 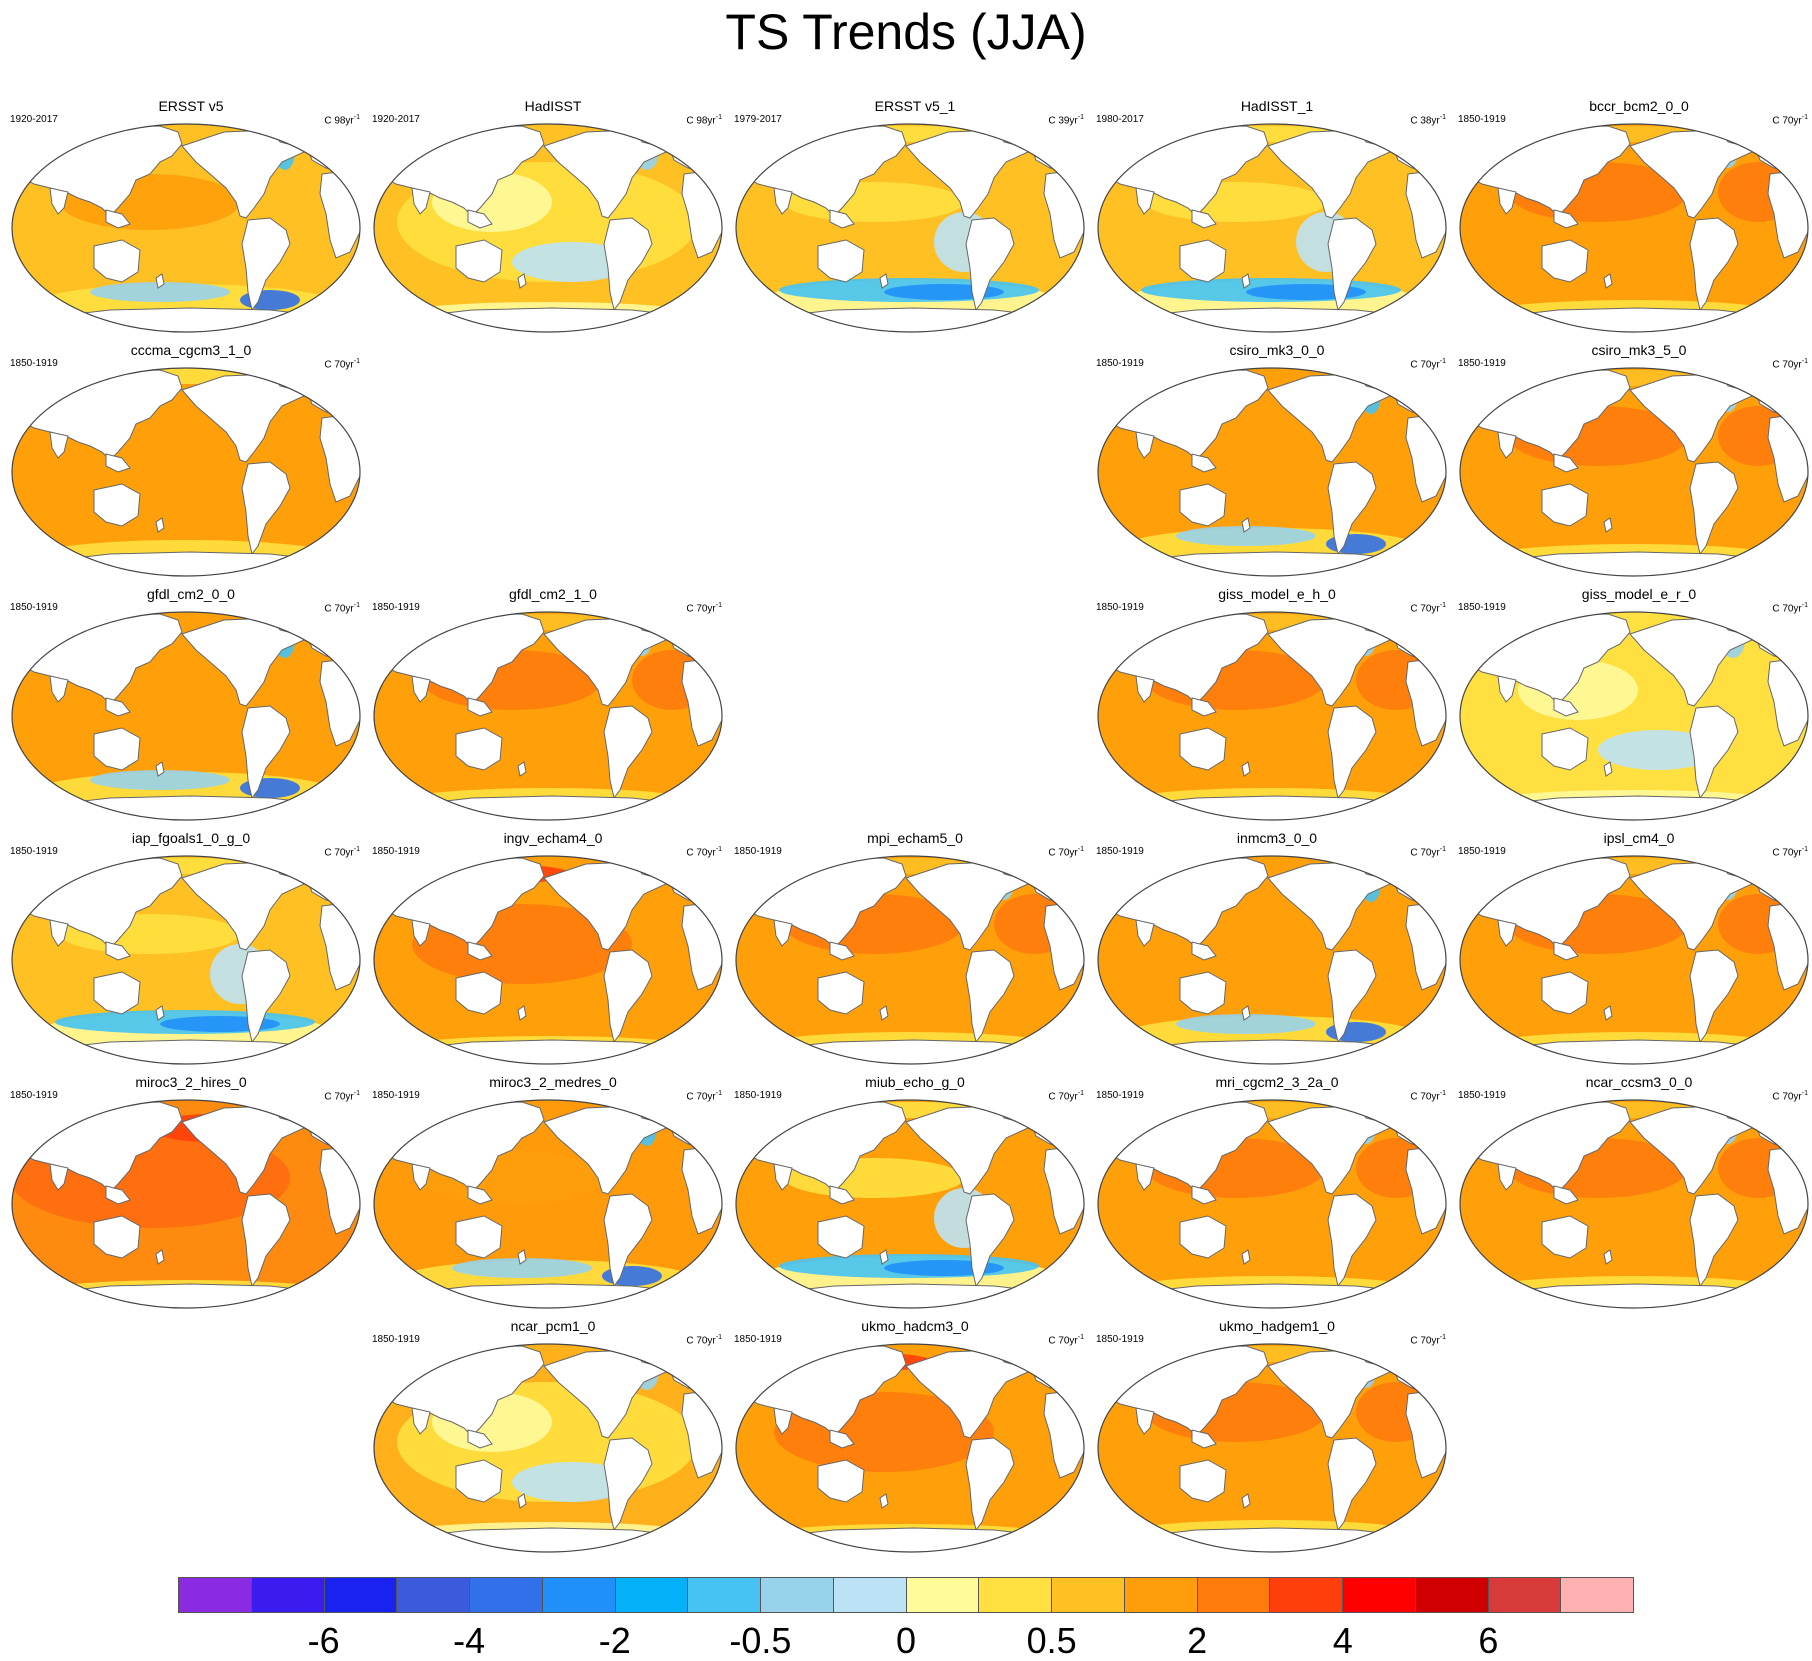 What do you see at coordinates (191, 106) in the screenshot?
I see `panel-title: ERSST v5` at bounding box center [191, 106].